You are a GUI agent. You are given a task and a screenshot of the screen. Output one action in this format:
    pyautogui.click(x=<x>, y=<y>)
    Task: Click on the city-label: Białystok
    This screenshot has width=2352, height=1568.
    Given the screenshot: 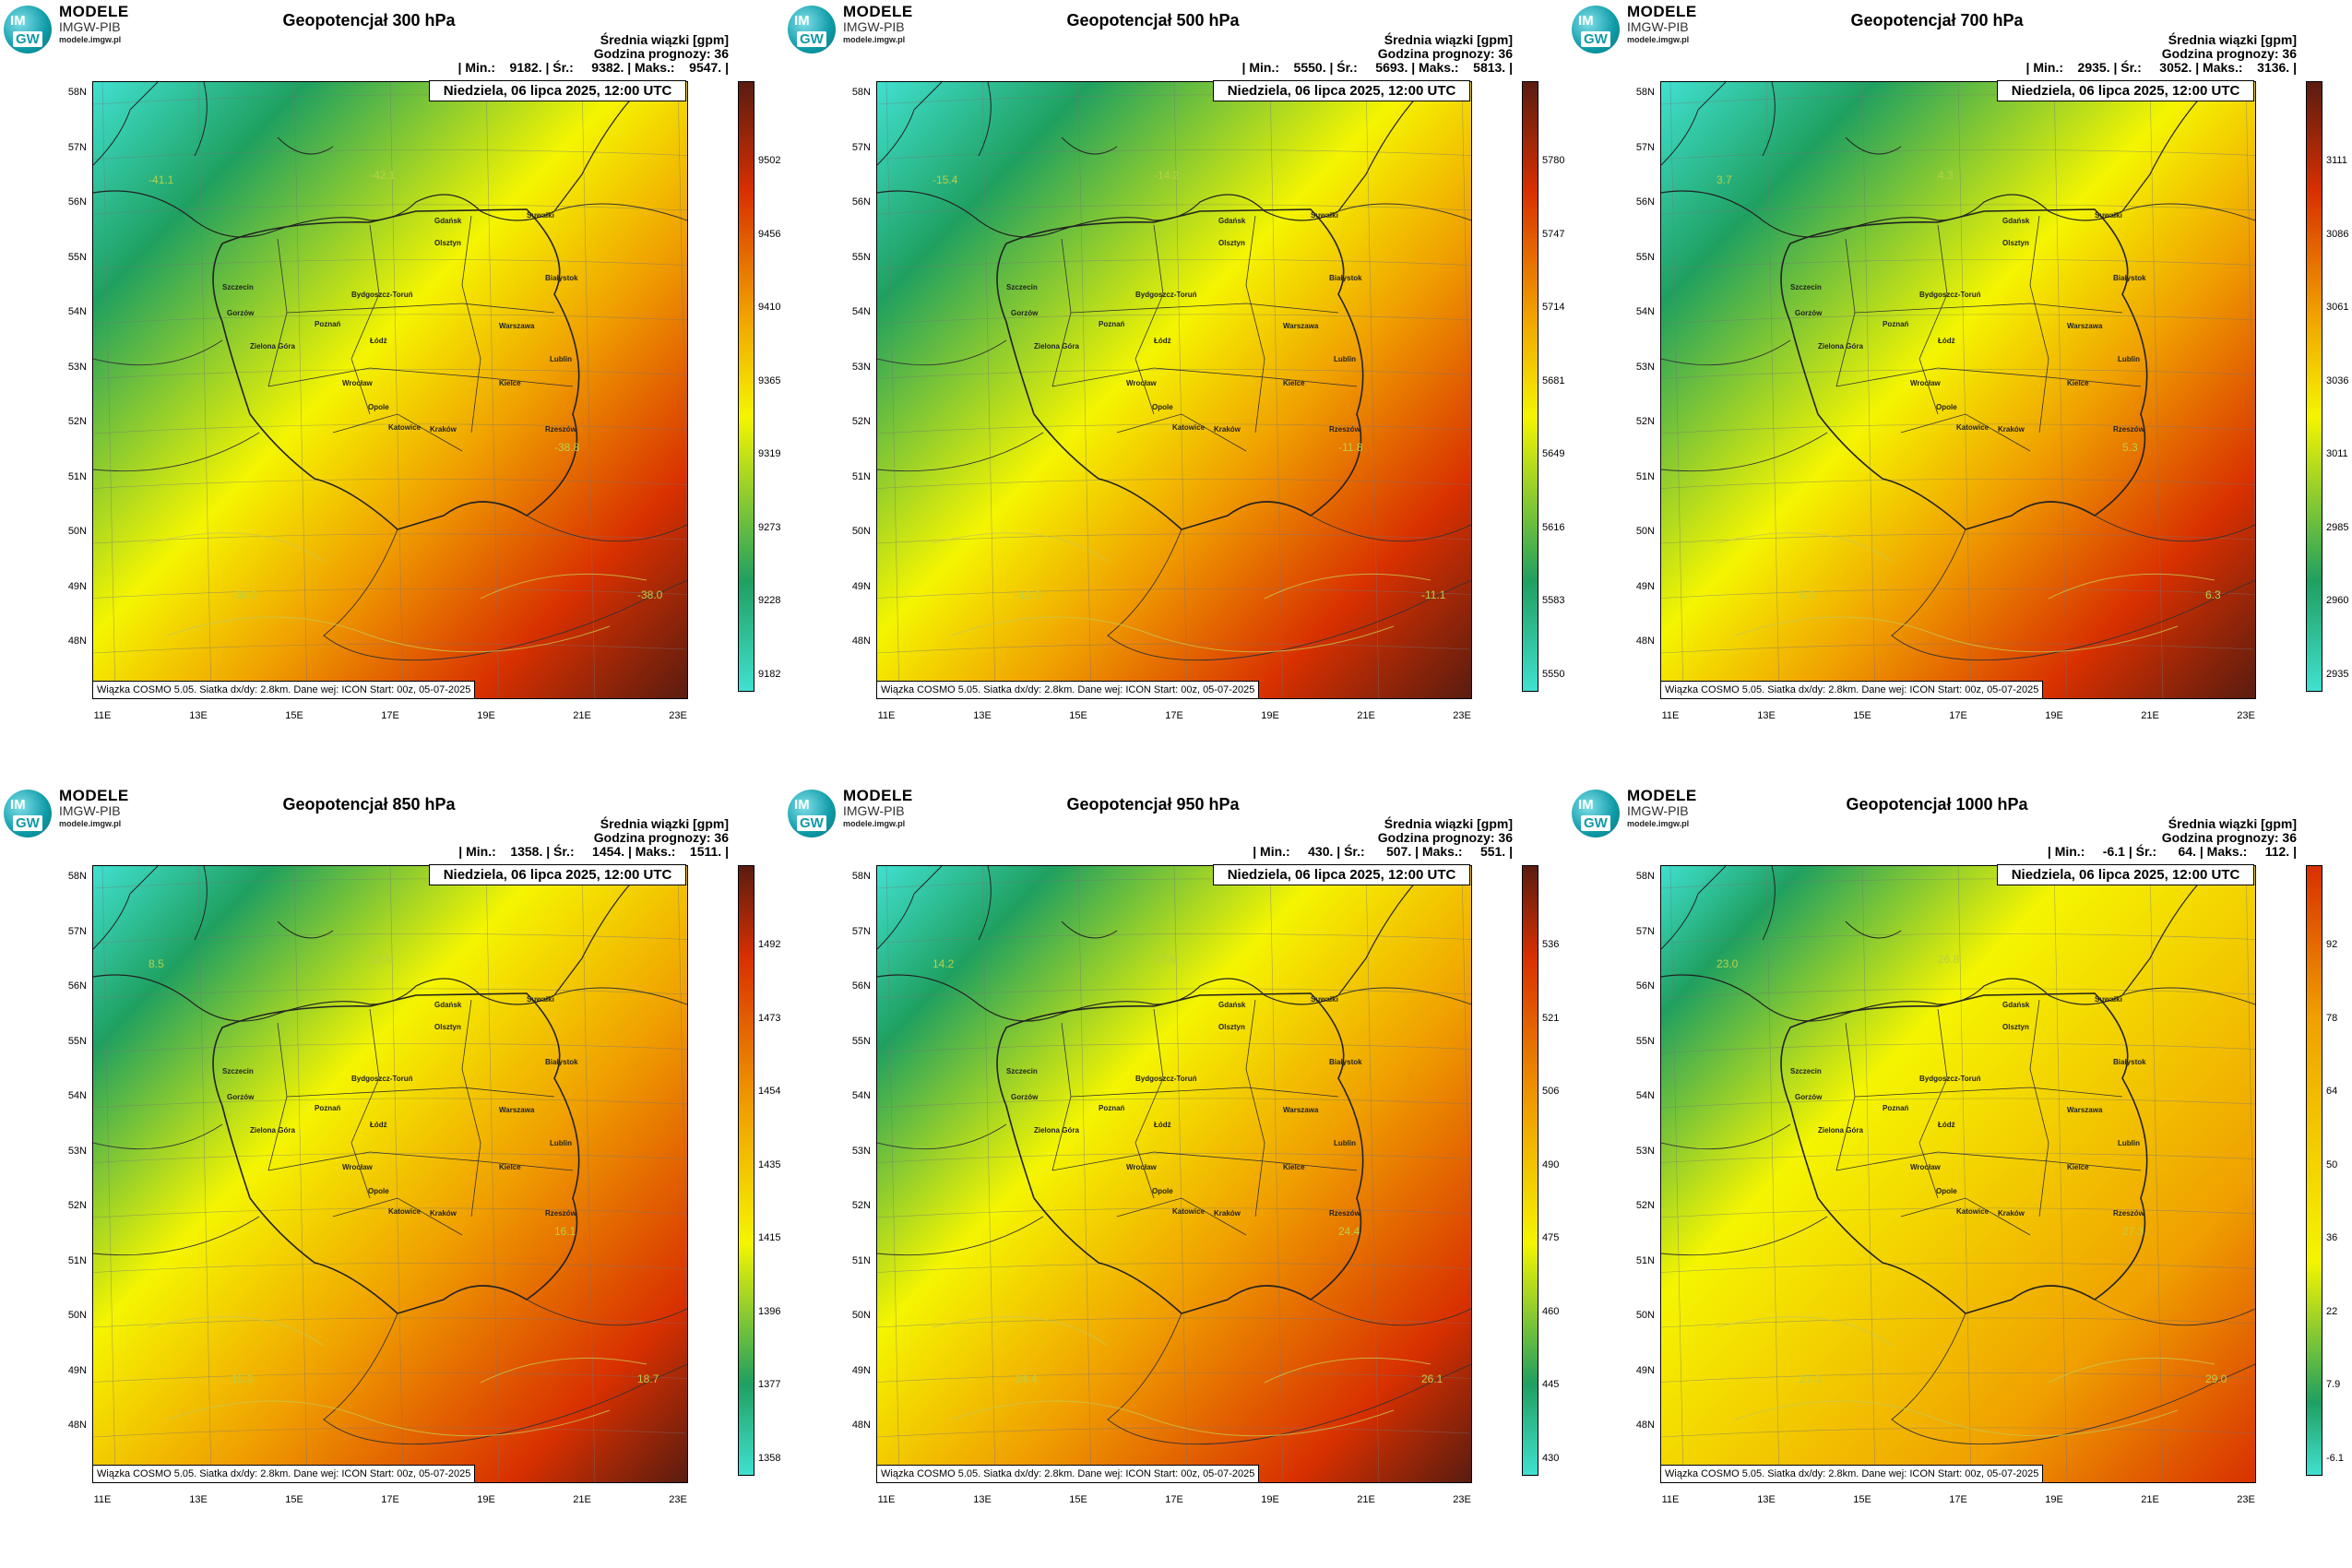 What is the action you would take?
    pyautogui.click(x=561, y=1062)
    